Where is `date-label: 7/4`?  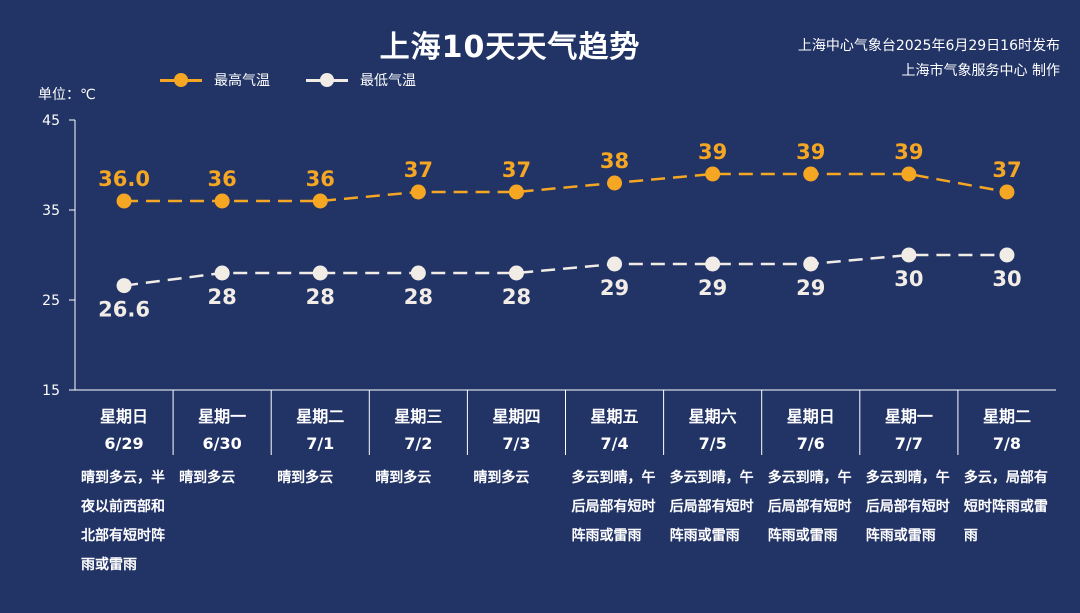
date-label: 7/4 is located at coordinates (614, 443).